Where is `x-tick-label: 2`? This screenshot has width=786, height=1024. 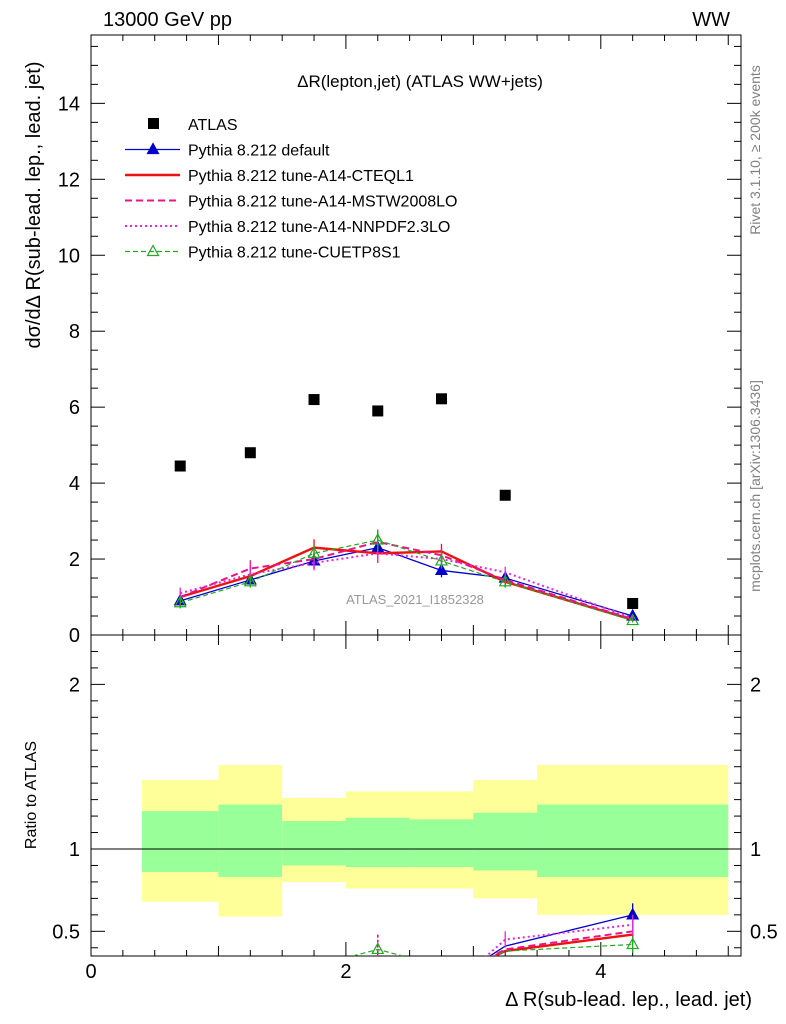
x-tick-label: 2 is located at coordinates (345, 972).